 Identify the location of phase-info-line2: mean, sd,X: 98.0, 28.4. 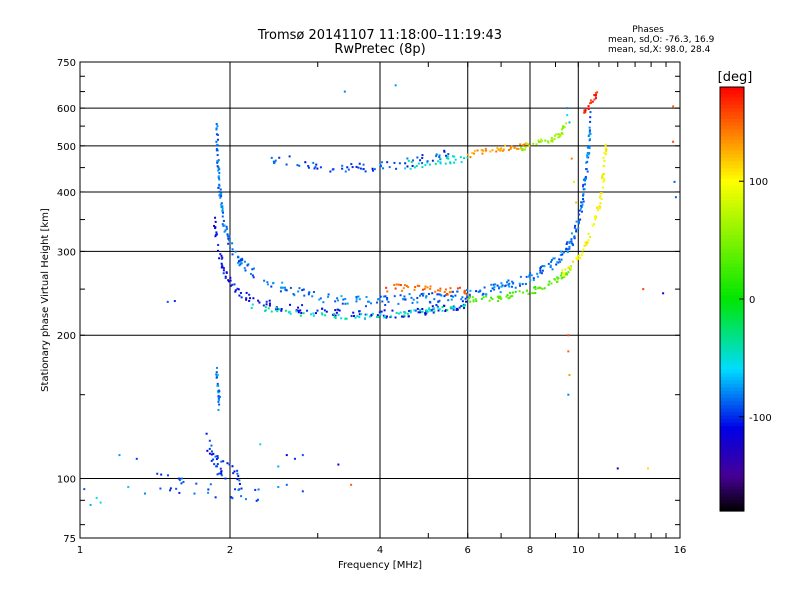
(659, 50).